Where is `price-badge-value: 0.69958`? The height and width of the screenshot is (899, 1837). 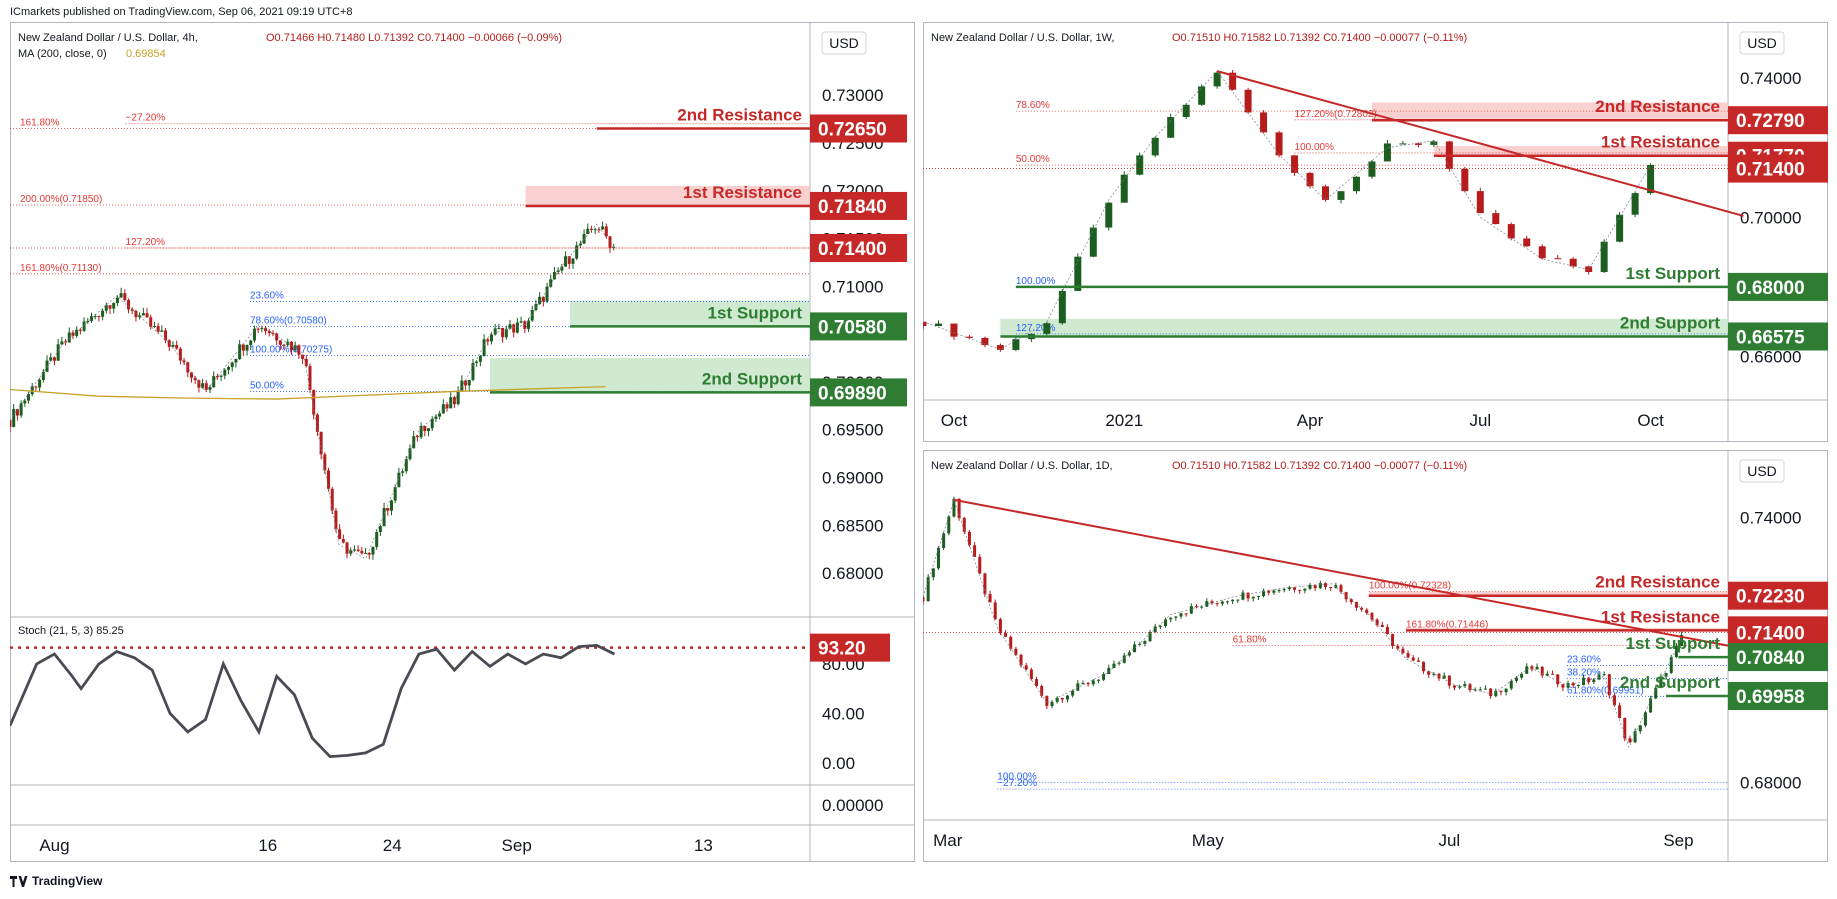
price-badge-value: 0.69958 is located at coordinates (1770, 697).